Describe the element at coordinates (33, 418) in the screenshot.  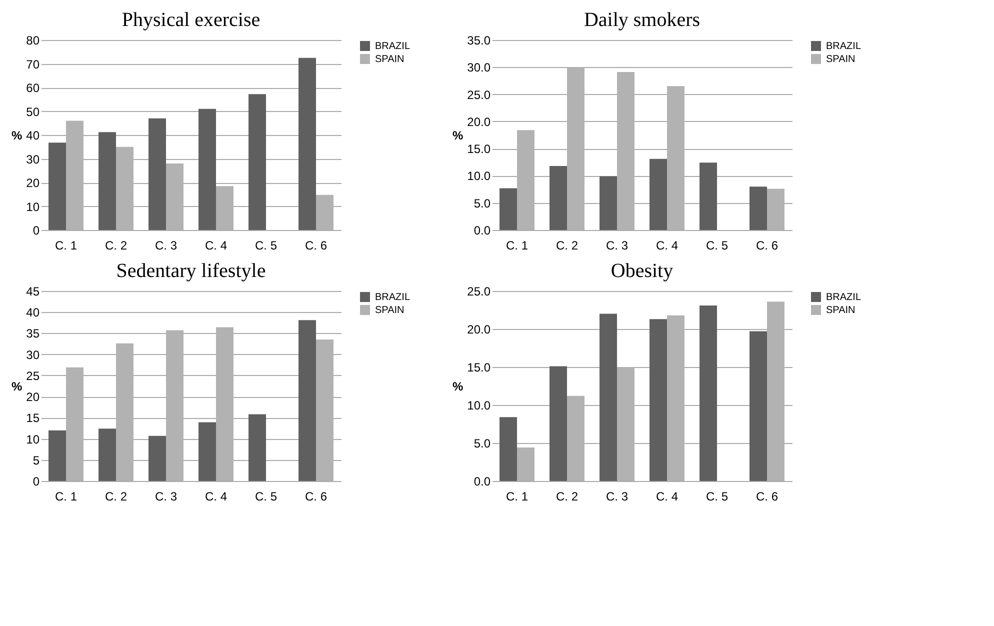
I see `y-tick-label: 15` at that location.